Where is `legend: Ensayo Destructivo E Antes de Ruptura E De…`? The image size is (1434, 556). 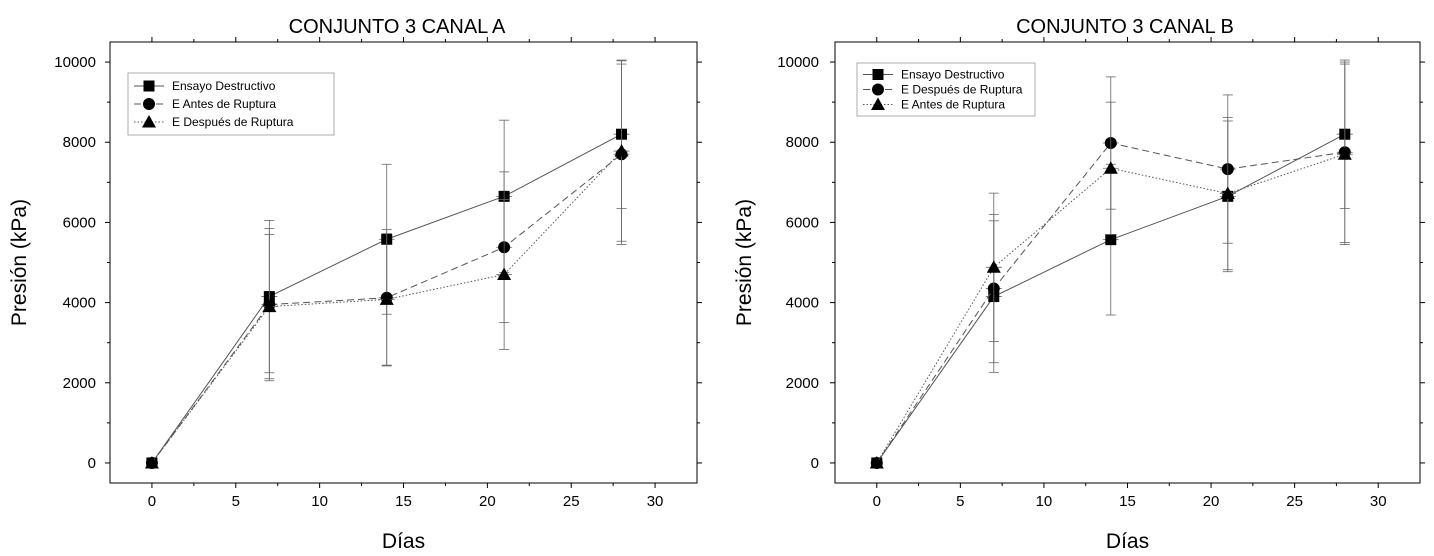 legend: Ensayo Destructivo E Antes de Ruptura E De… is located at coordinates (231, 104).